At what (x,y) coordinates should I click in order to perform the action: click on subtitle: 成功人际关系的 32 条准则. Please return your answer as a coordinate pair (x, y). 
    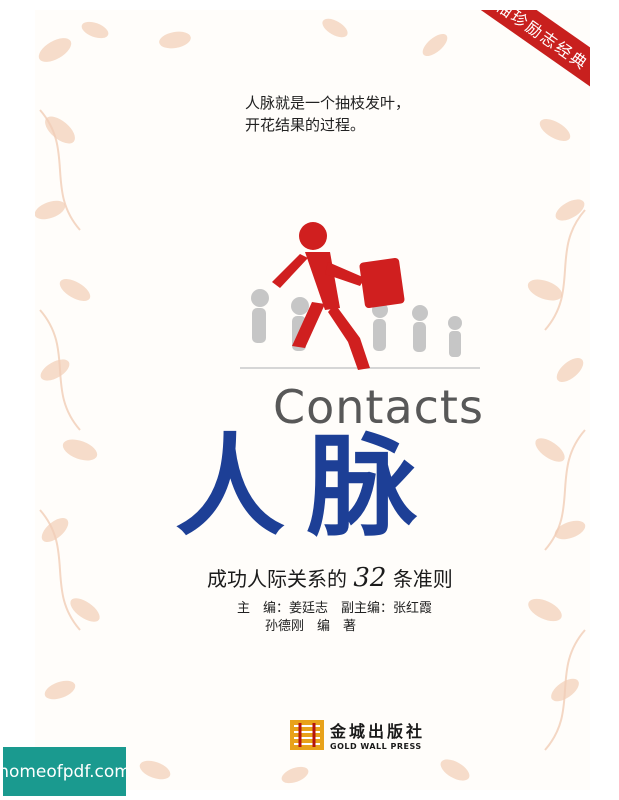
    Looking at the image, I should click on (330, 578).